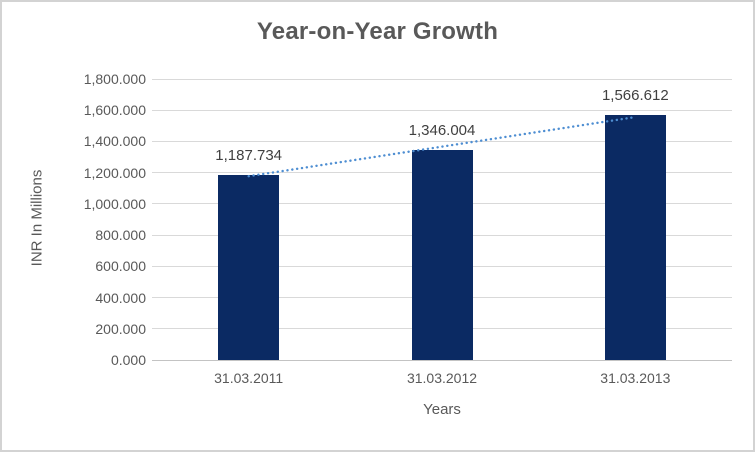  Describe the element at coordinates (442, 378) in the screenshot. I see `x-tick-label: 31.03.2012` at that location.